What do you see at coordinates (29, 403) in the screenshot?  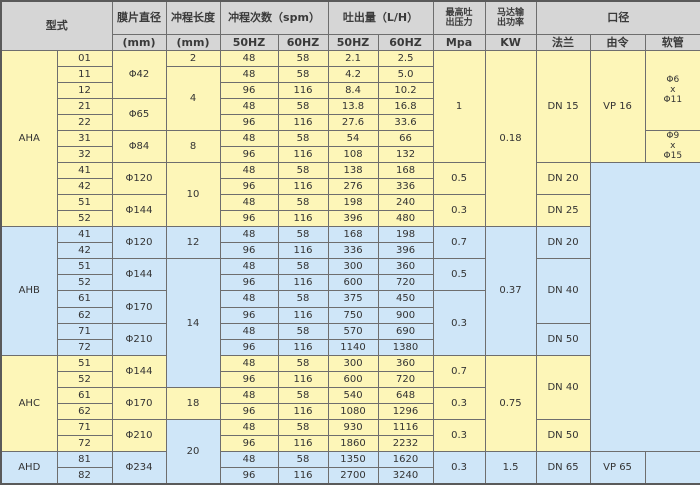 I see `series-cell: AHC` at bounding box center [29, 403].